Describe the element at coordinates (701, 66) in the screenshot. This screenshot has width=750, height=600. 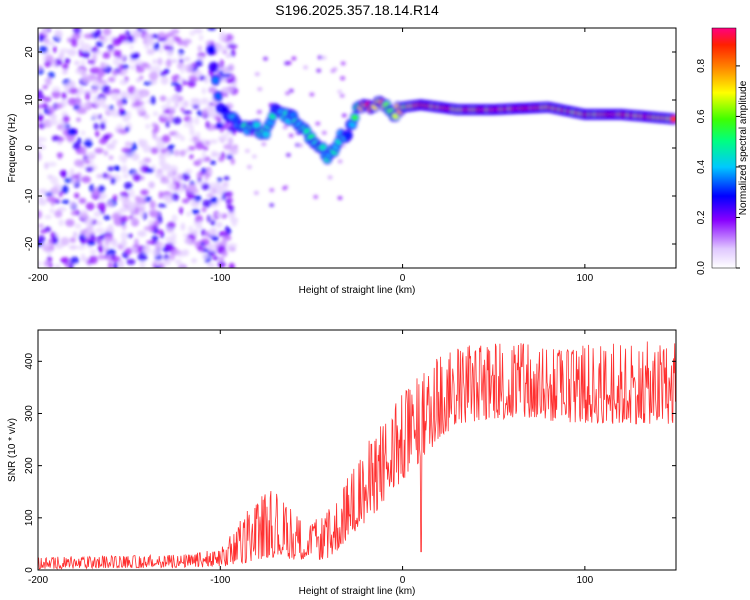
I see `colorbar-tick-label: 0.8` at that location.